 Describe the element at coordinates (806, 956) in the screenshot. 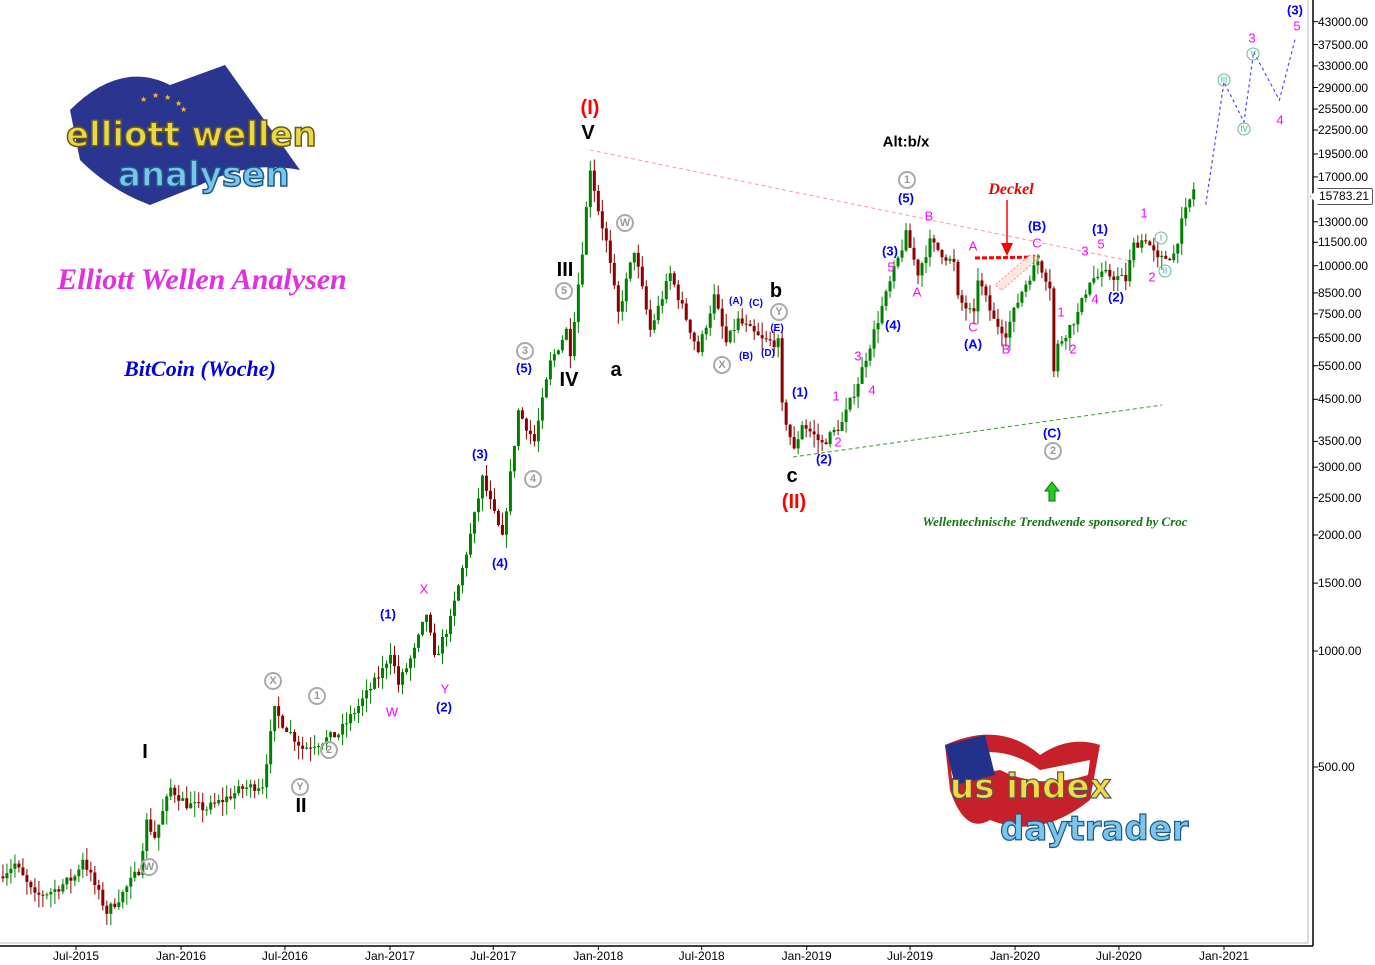

I see `x-tick-label: Jan-2019` at that location.